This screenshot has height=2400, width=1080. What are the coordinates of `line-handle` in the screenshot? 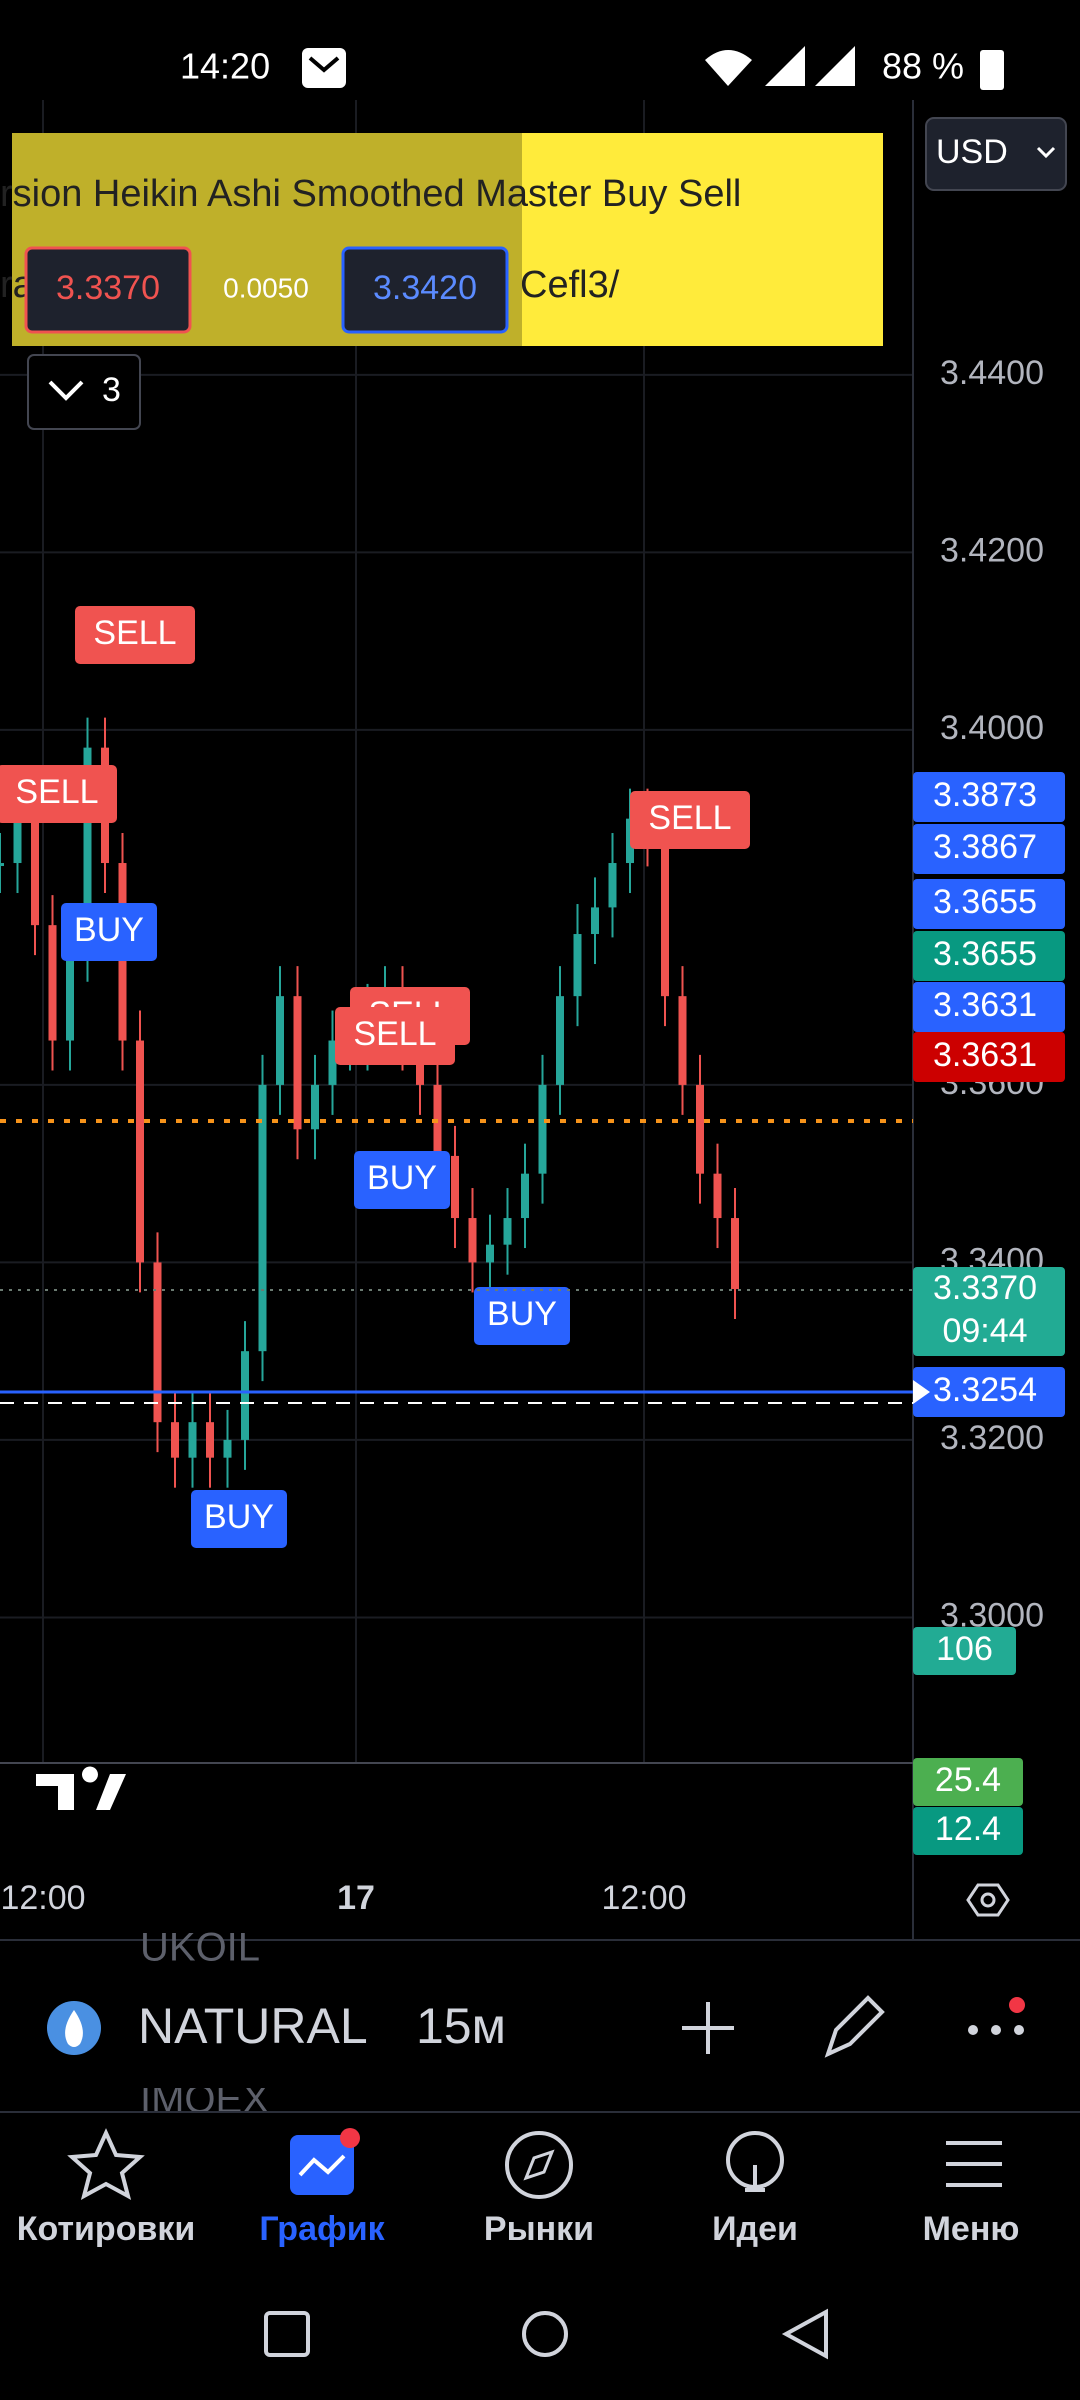 It's located at (921, 1392).